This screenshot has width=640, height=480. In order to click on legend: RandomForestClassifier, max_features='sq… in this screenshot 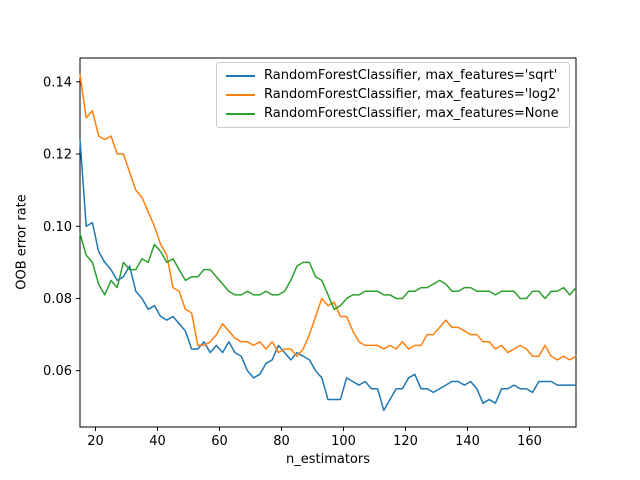, I will do `click(393, 95)`.